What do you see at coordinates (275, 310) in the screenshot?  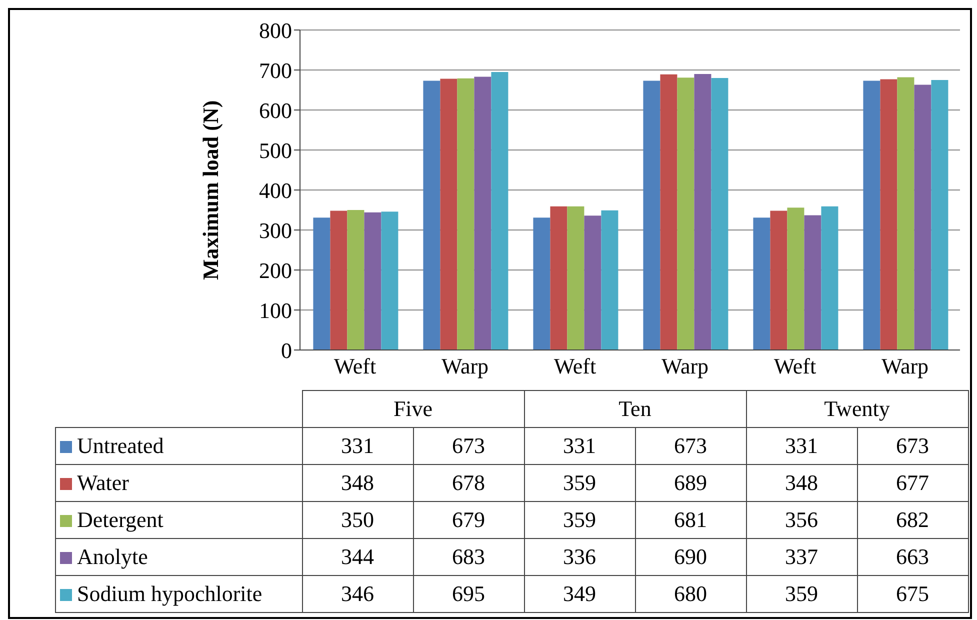 I see `y-tick-label: 100` at bounding box center [275, 310].